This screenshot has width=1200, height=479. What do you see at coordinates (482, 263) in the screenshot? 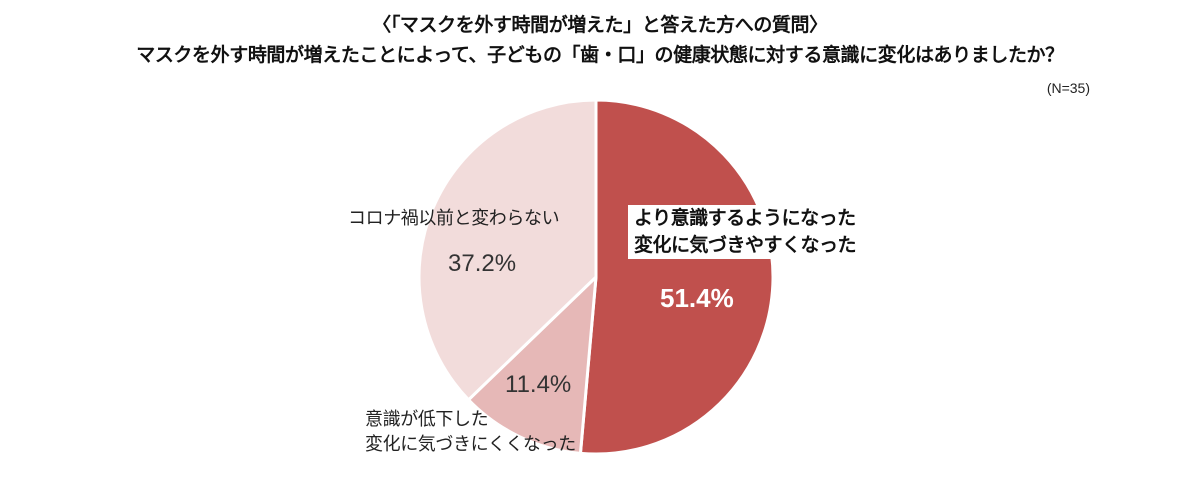
I see `slice-value-unchanged: 37.2%` at bounding box center [482, 263].